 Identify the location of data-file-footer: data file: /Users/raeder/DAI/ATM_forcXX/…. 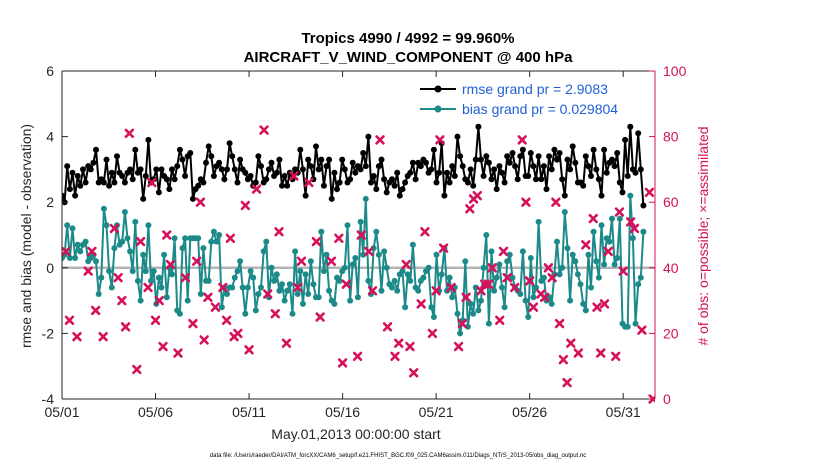
(398, 456).